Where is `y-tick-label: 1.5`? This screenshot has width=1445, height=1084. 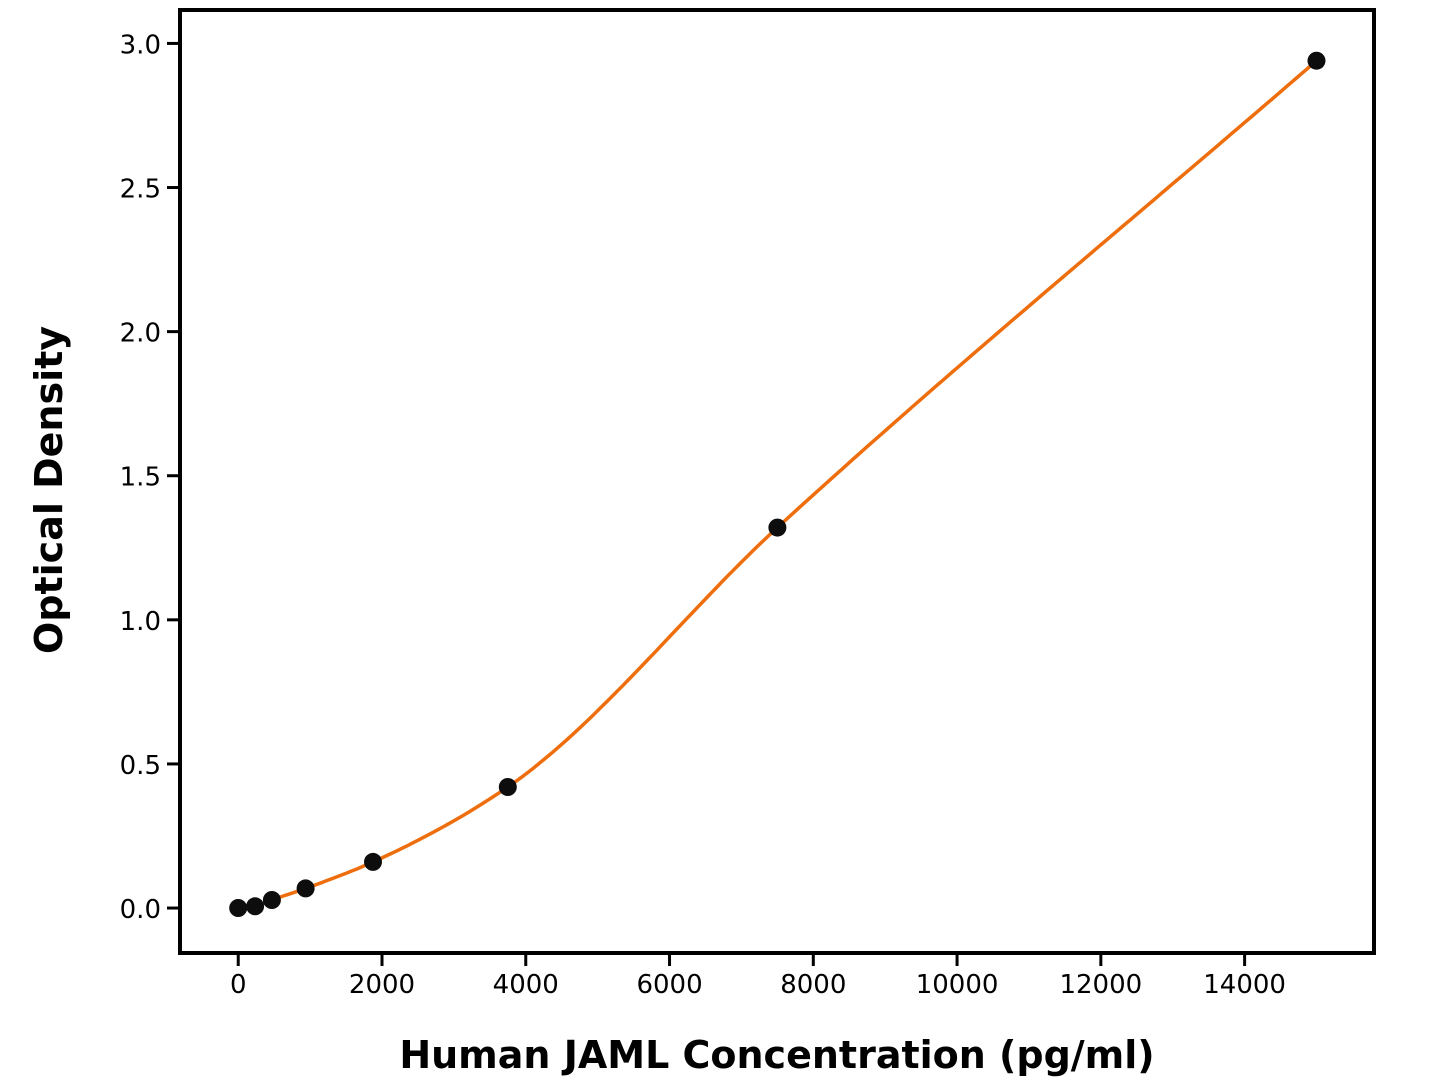 y-tick-label: 1.5 is located at coordinates (140, 478).